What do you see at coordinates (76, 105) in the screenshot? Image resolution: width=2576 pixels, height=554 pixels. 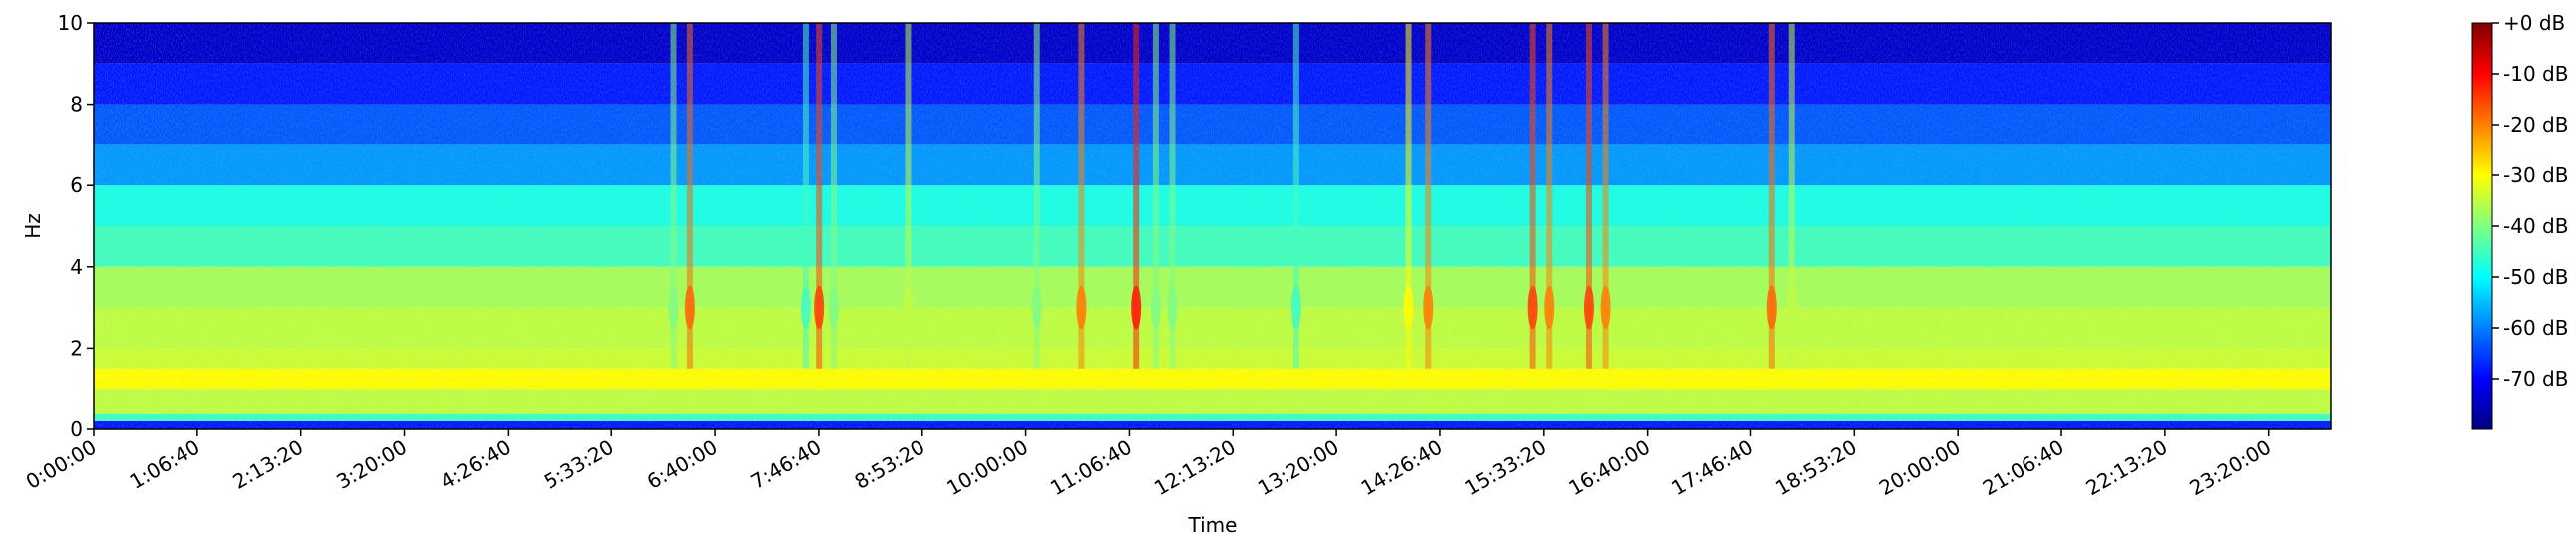 I see `y-tick-label: 8` at bounding box center [76, 105].